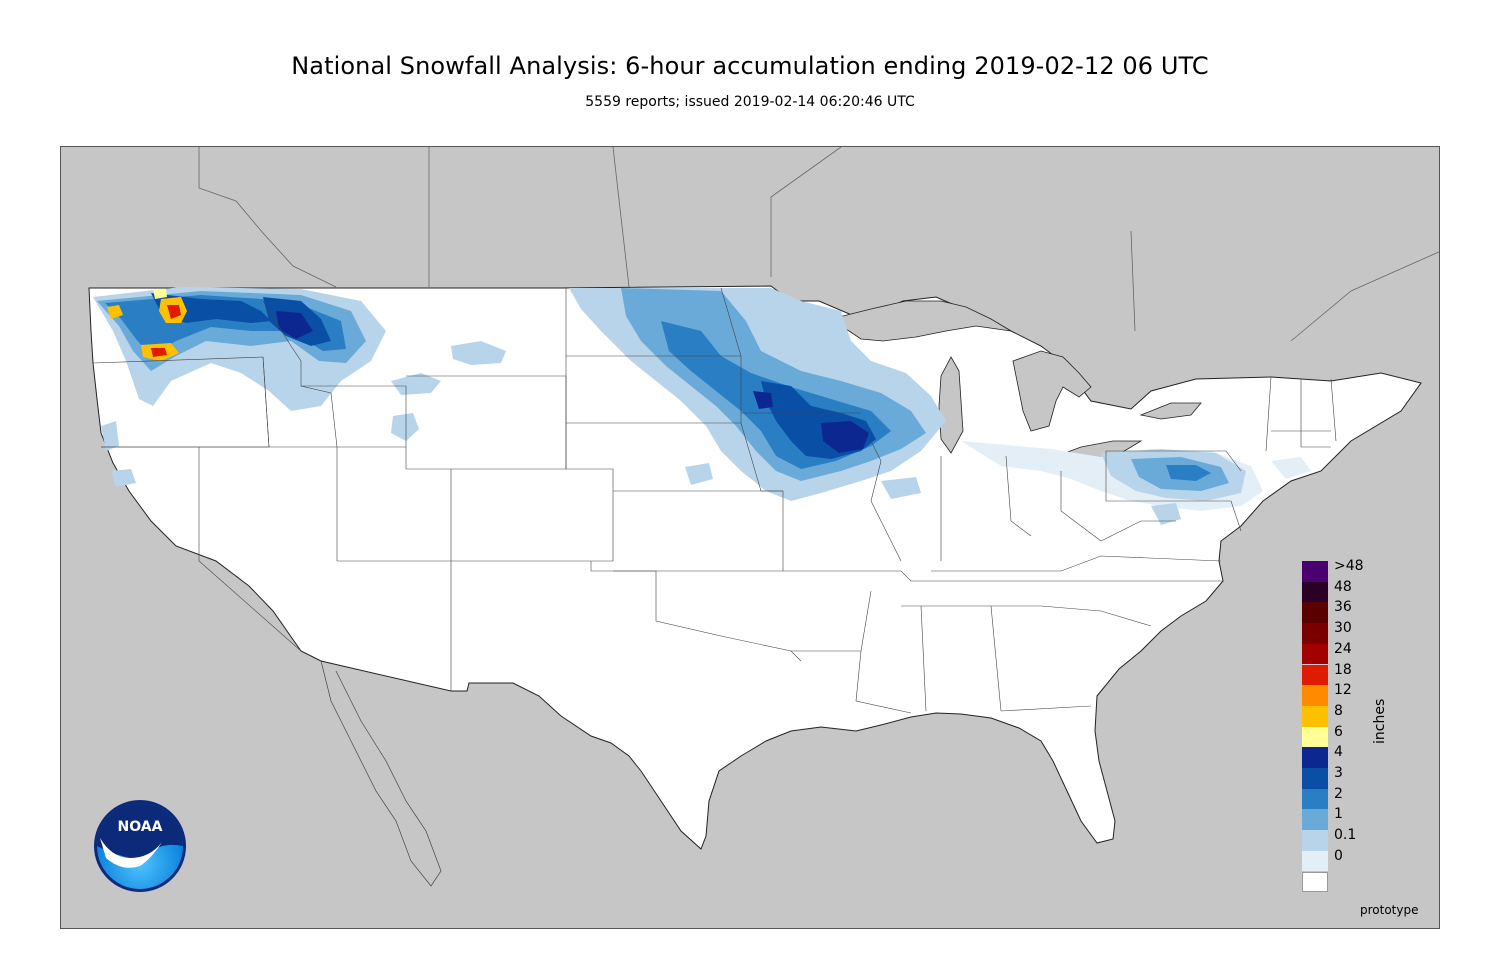 The width and height of the screenshot is (1500, 978). I want to click on legend-label: 8, so click(1338, 710).